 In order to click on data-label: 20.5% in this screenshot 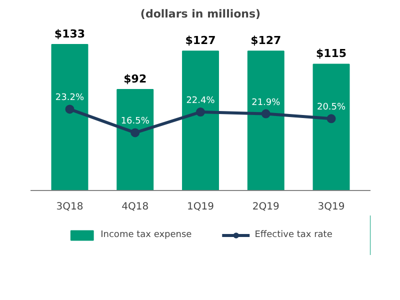, I will do `click(331, 107)`.